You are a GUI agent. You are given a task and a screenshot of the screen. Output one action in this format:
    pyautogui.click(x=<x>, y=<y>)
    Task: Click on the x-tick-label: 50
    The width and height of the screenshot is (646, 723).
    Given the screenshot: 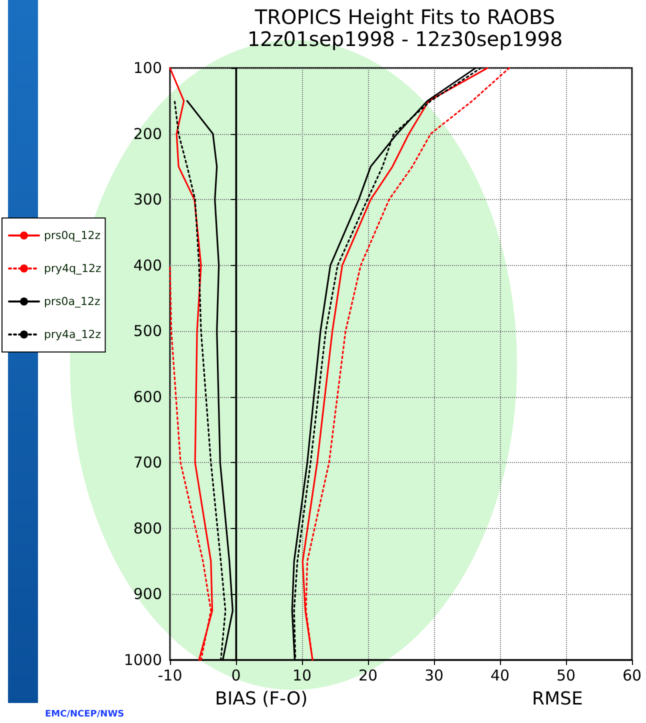 What is the action you would take?
    pyautogui.click(x=566, y=675)
    